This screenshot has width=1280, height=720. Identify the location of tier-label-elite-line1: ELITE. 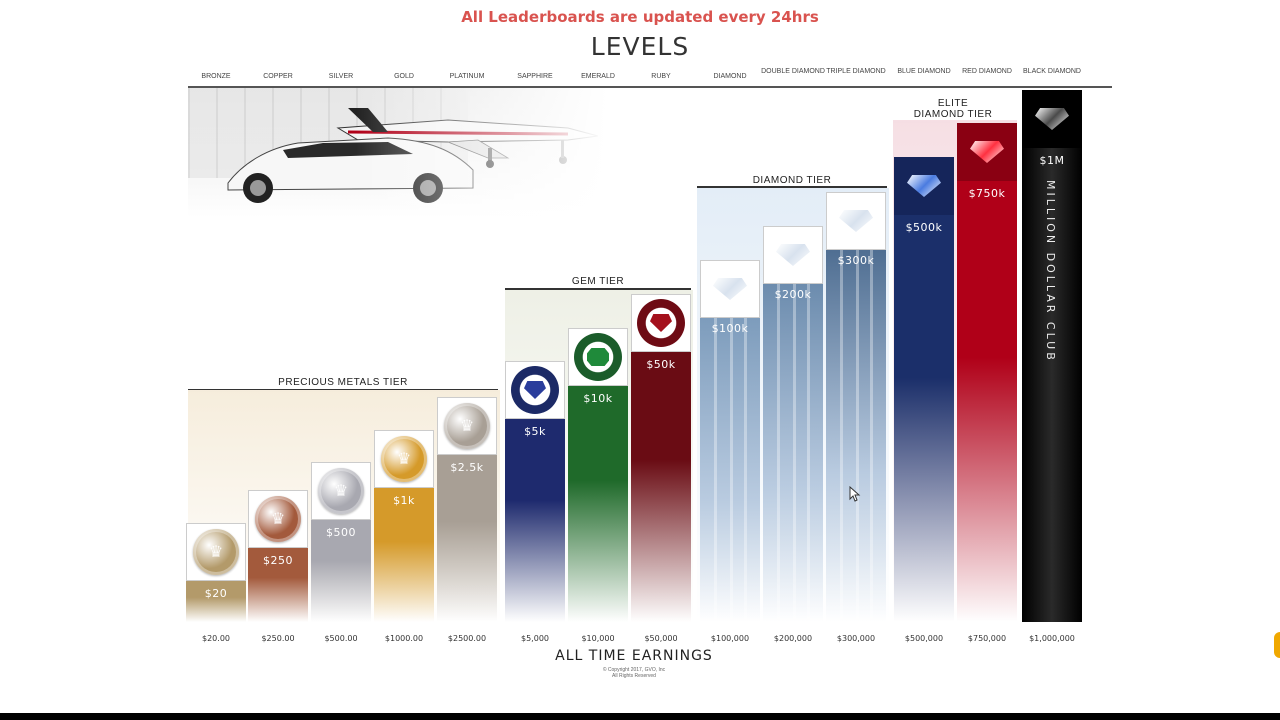
(953, 103).